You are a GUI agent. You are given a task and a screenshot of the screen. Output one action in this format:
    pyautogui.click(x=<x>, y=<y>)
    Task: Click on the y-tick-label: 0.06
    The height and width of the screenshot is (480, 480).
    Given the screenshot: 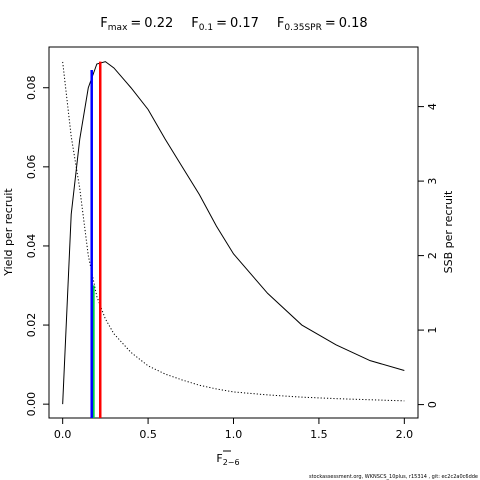 What is the action you would take?
    pyautogui.click(x=31, y=167)
    